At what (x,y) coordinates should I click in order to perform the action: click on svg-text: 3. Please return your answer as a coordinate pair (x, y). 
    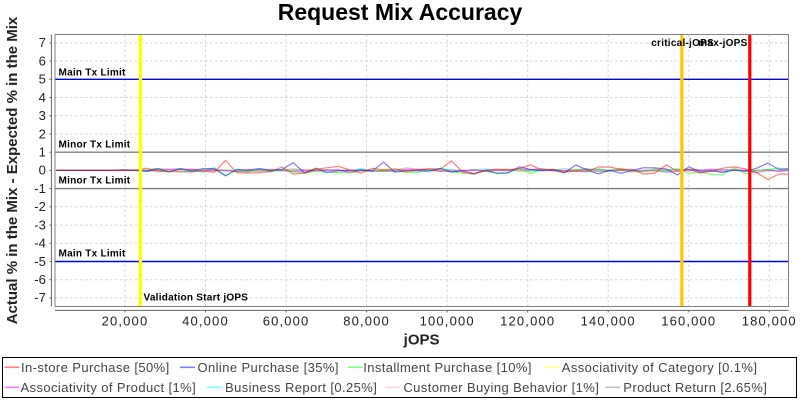
    Looking at the image, I should click on (42, 115).